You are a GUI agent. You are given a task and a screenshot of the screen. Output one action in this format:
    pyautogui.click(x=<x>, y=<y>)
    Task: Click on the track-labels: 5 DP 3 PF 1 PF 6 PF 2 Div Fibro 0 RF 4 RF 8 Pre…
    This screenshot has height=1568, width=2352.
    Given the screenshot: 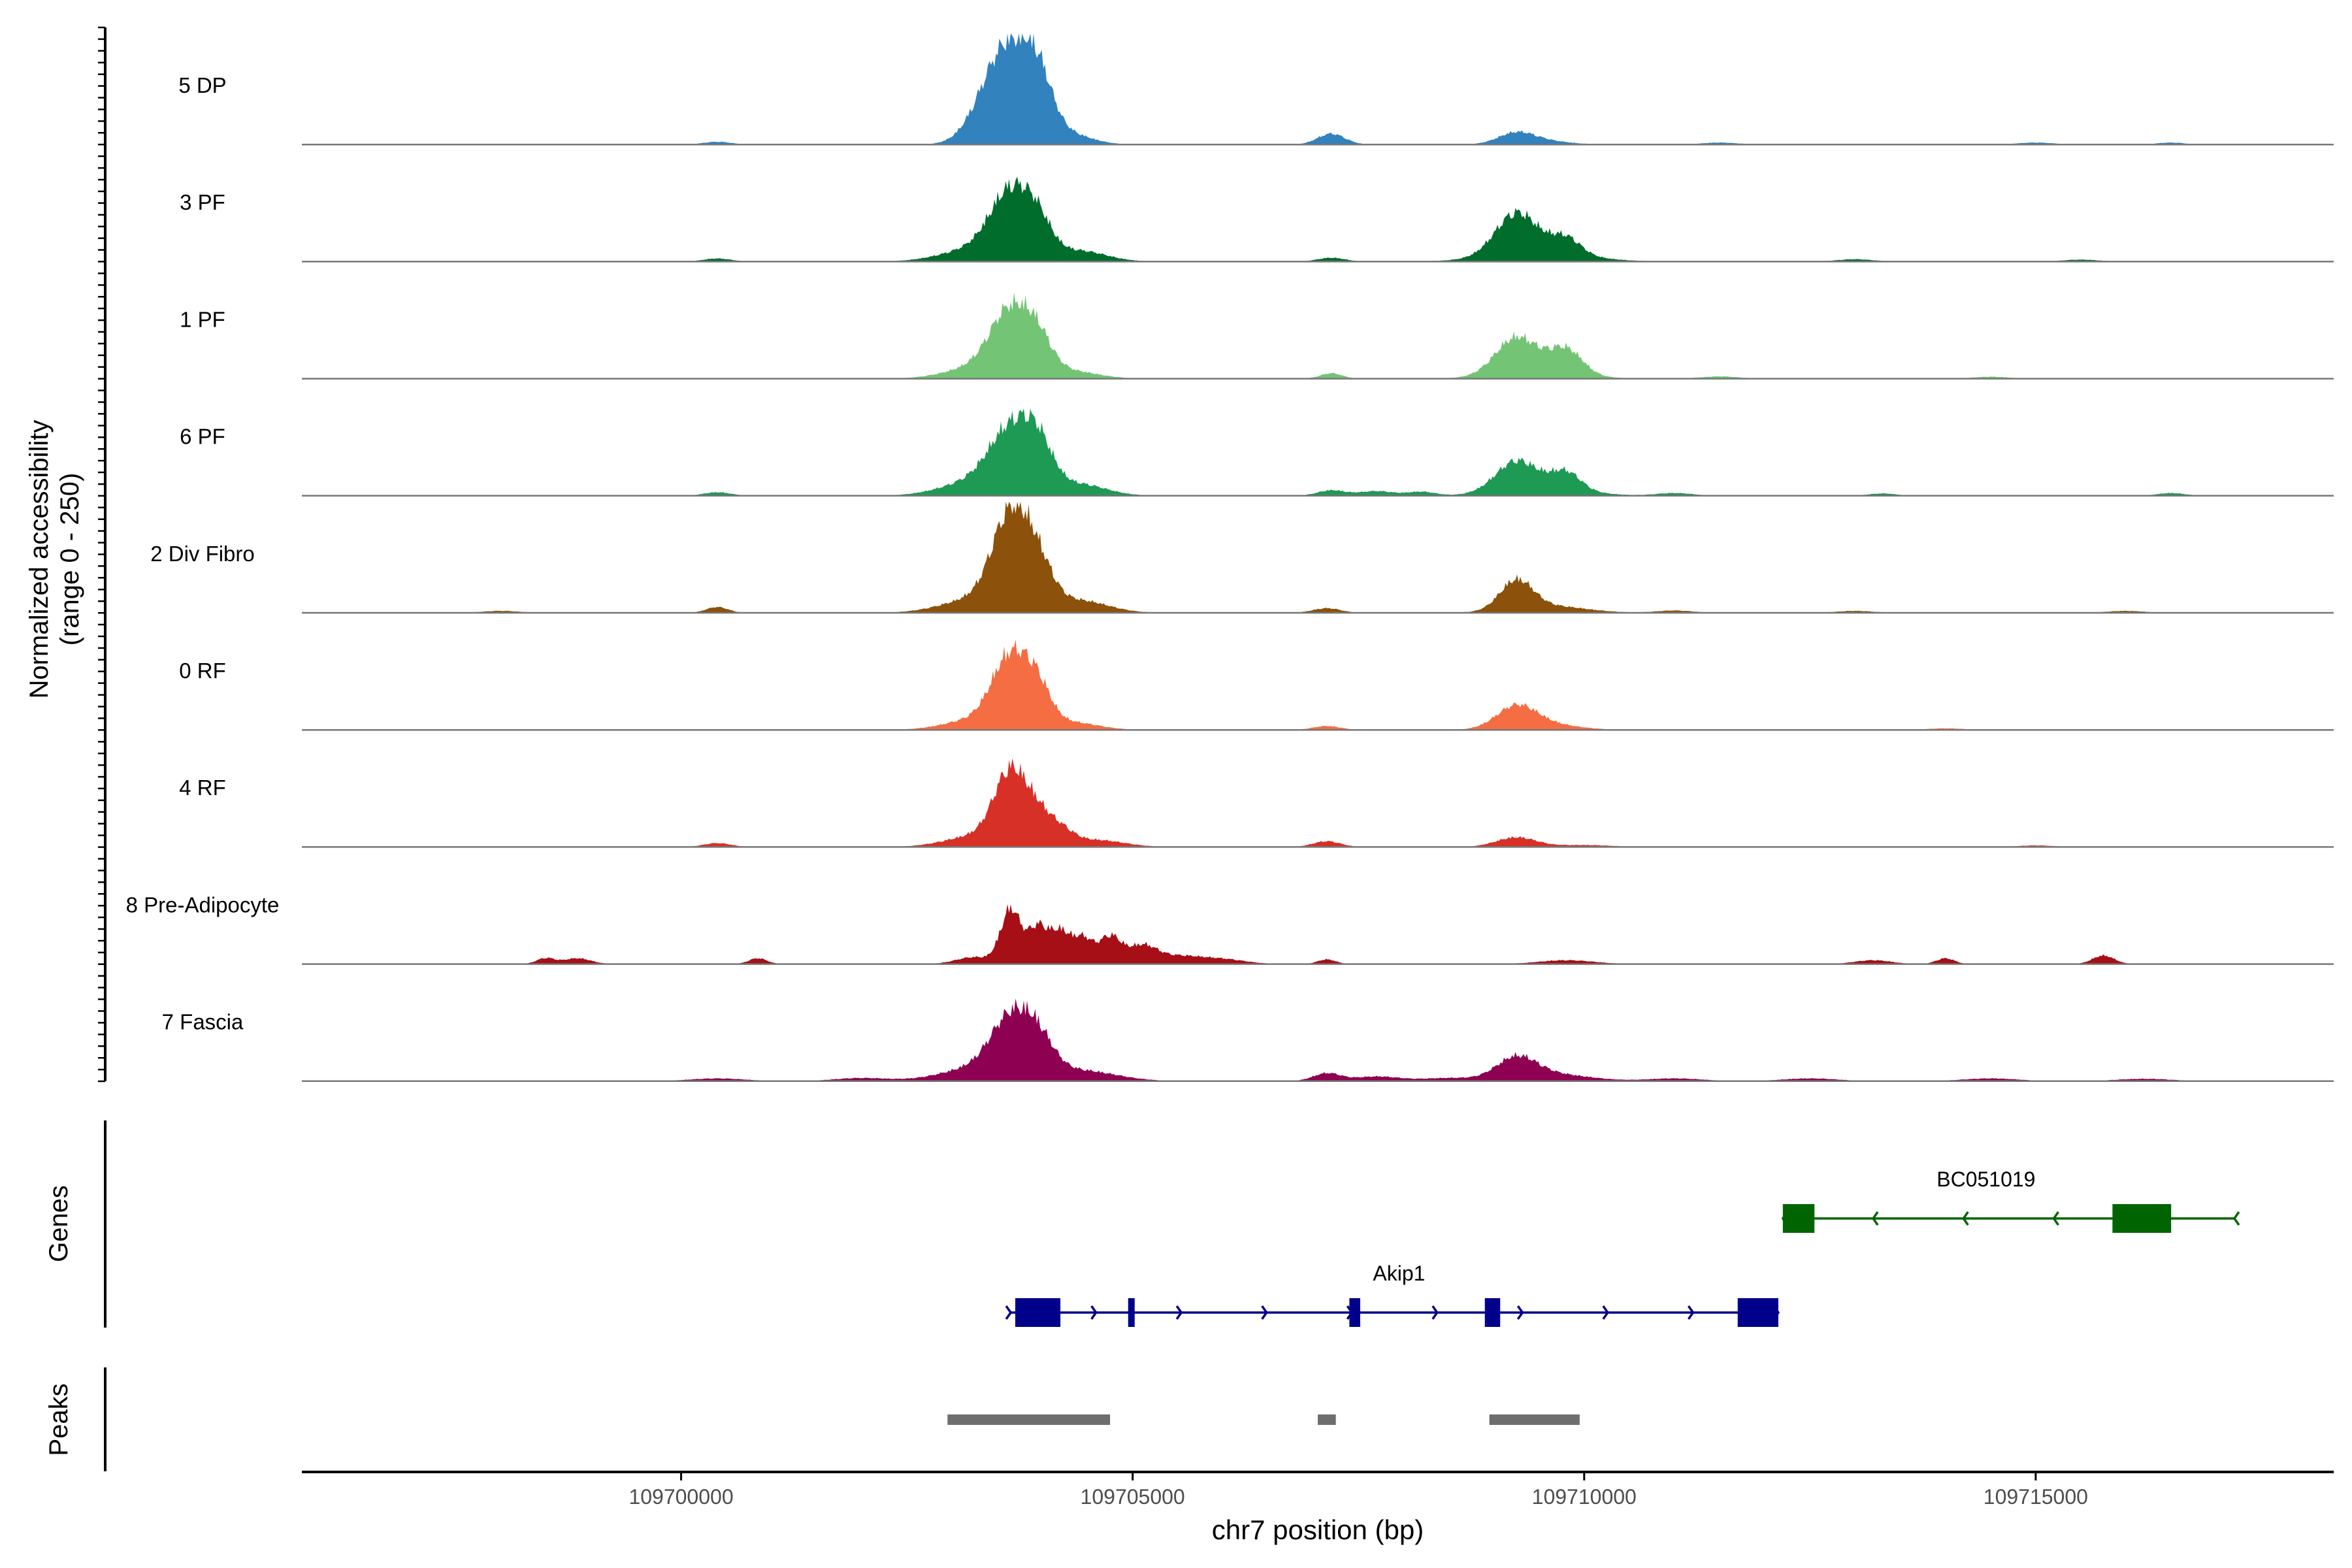 What is the action you would take?
    pyautogui.click(x=203, y=553)
    